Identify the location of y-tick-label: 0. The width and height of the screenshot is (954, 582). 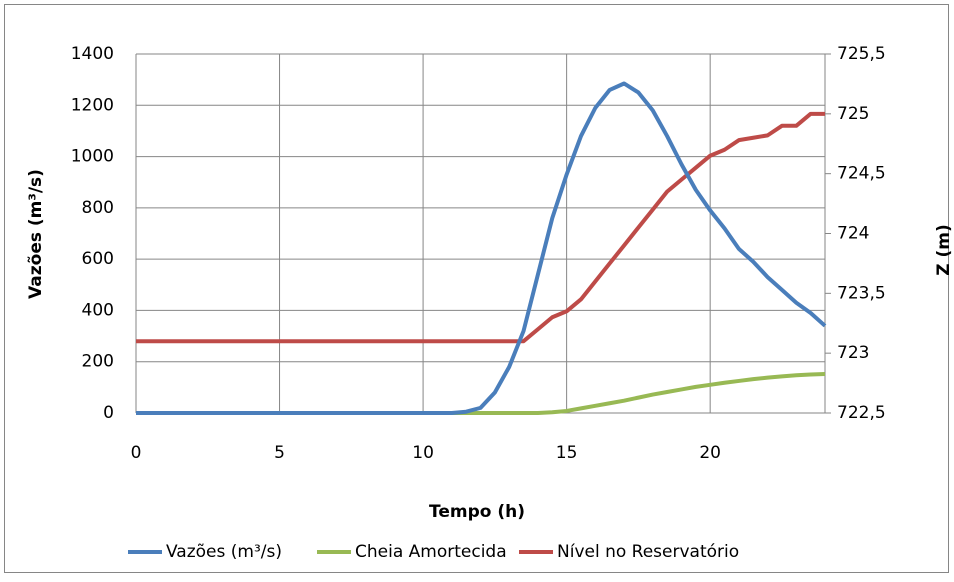
(108, 413).